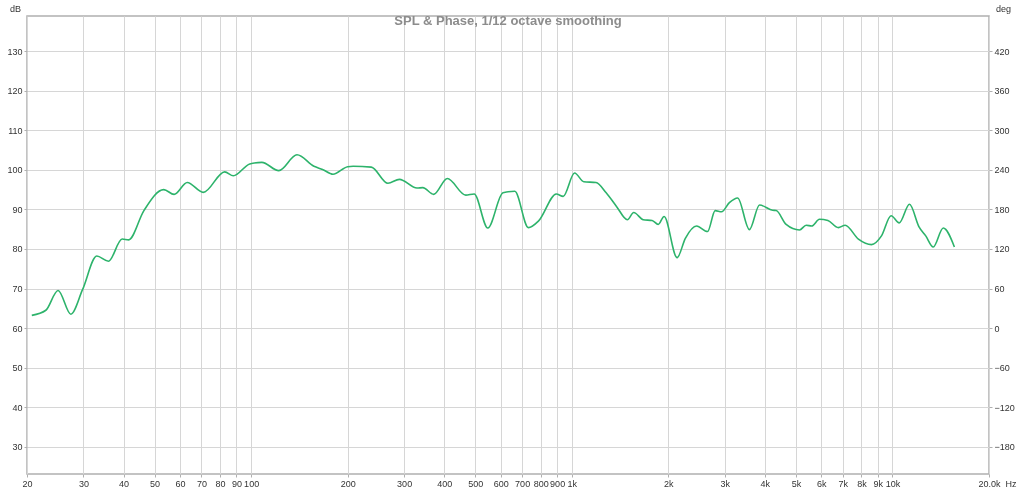 This screenshot has width=1024, height=494. I want to click on x-tick-label: 4k, so click(765, 483).